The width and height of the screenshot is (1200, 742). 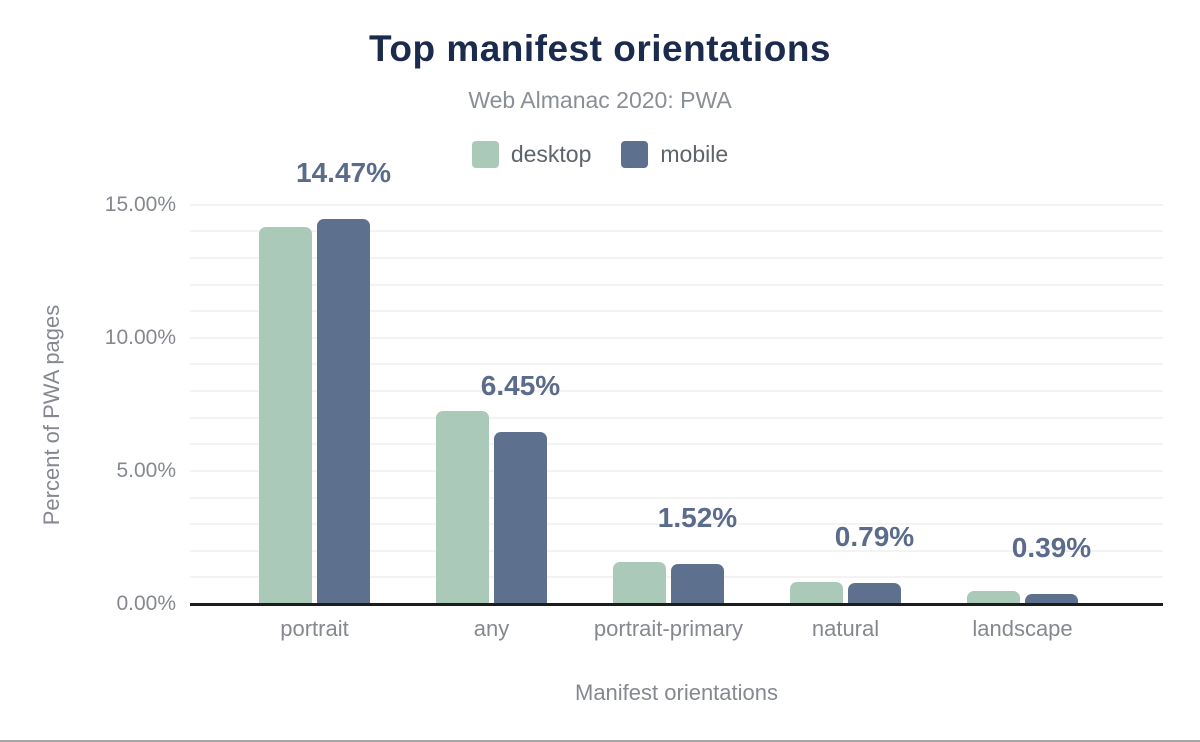 I want to click on legend-swatch-desktop, so click(x=485, y=154).